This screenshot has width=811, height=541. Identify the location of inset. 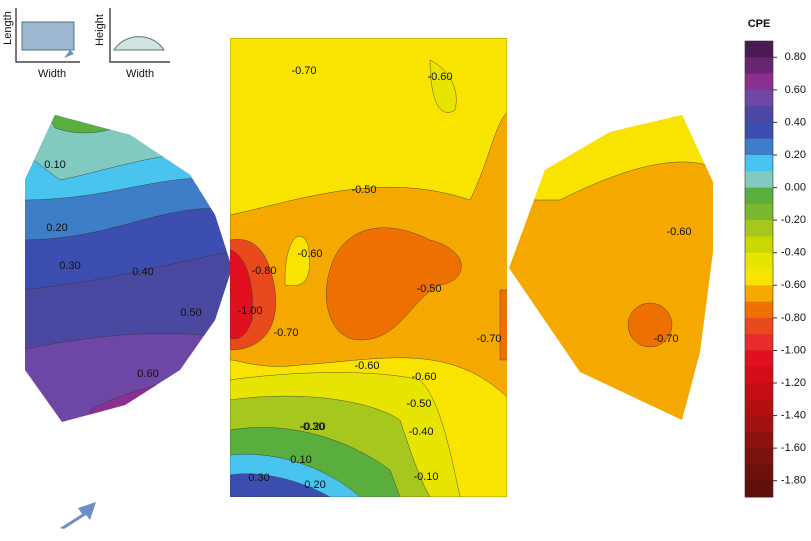
(92, 35).